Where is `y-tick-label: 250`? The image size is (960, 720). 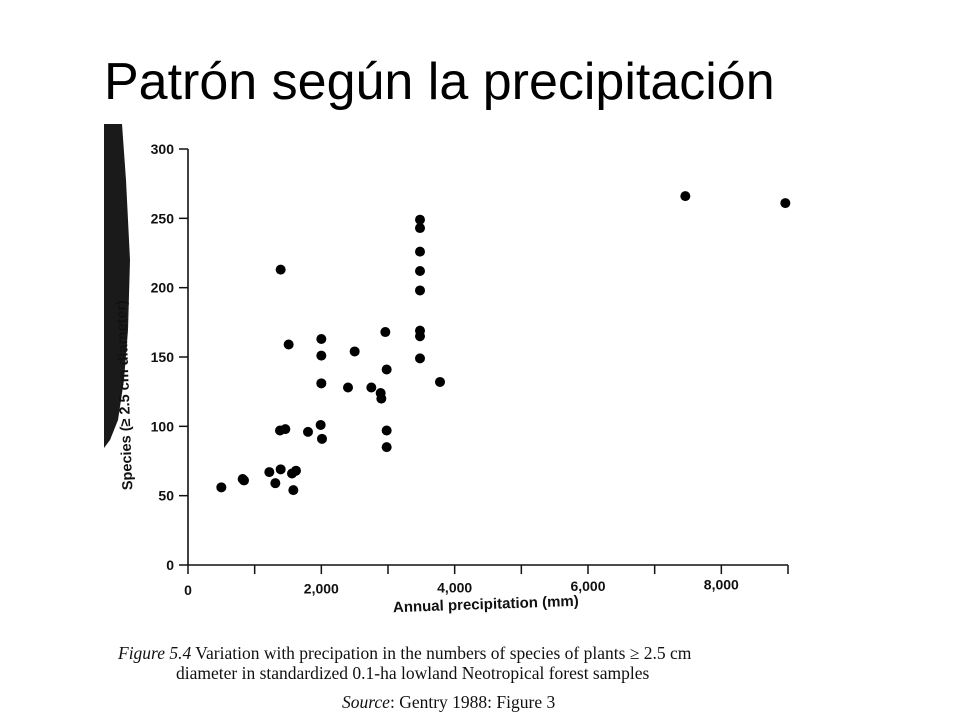
y-tick-label: 250 is located at coordinates (163, 218).